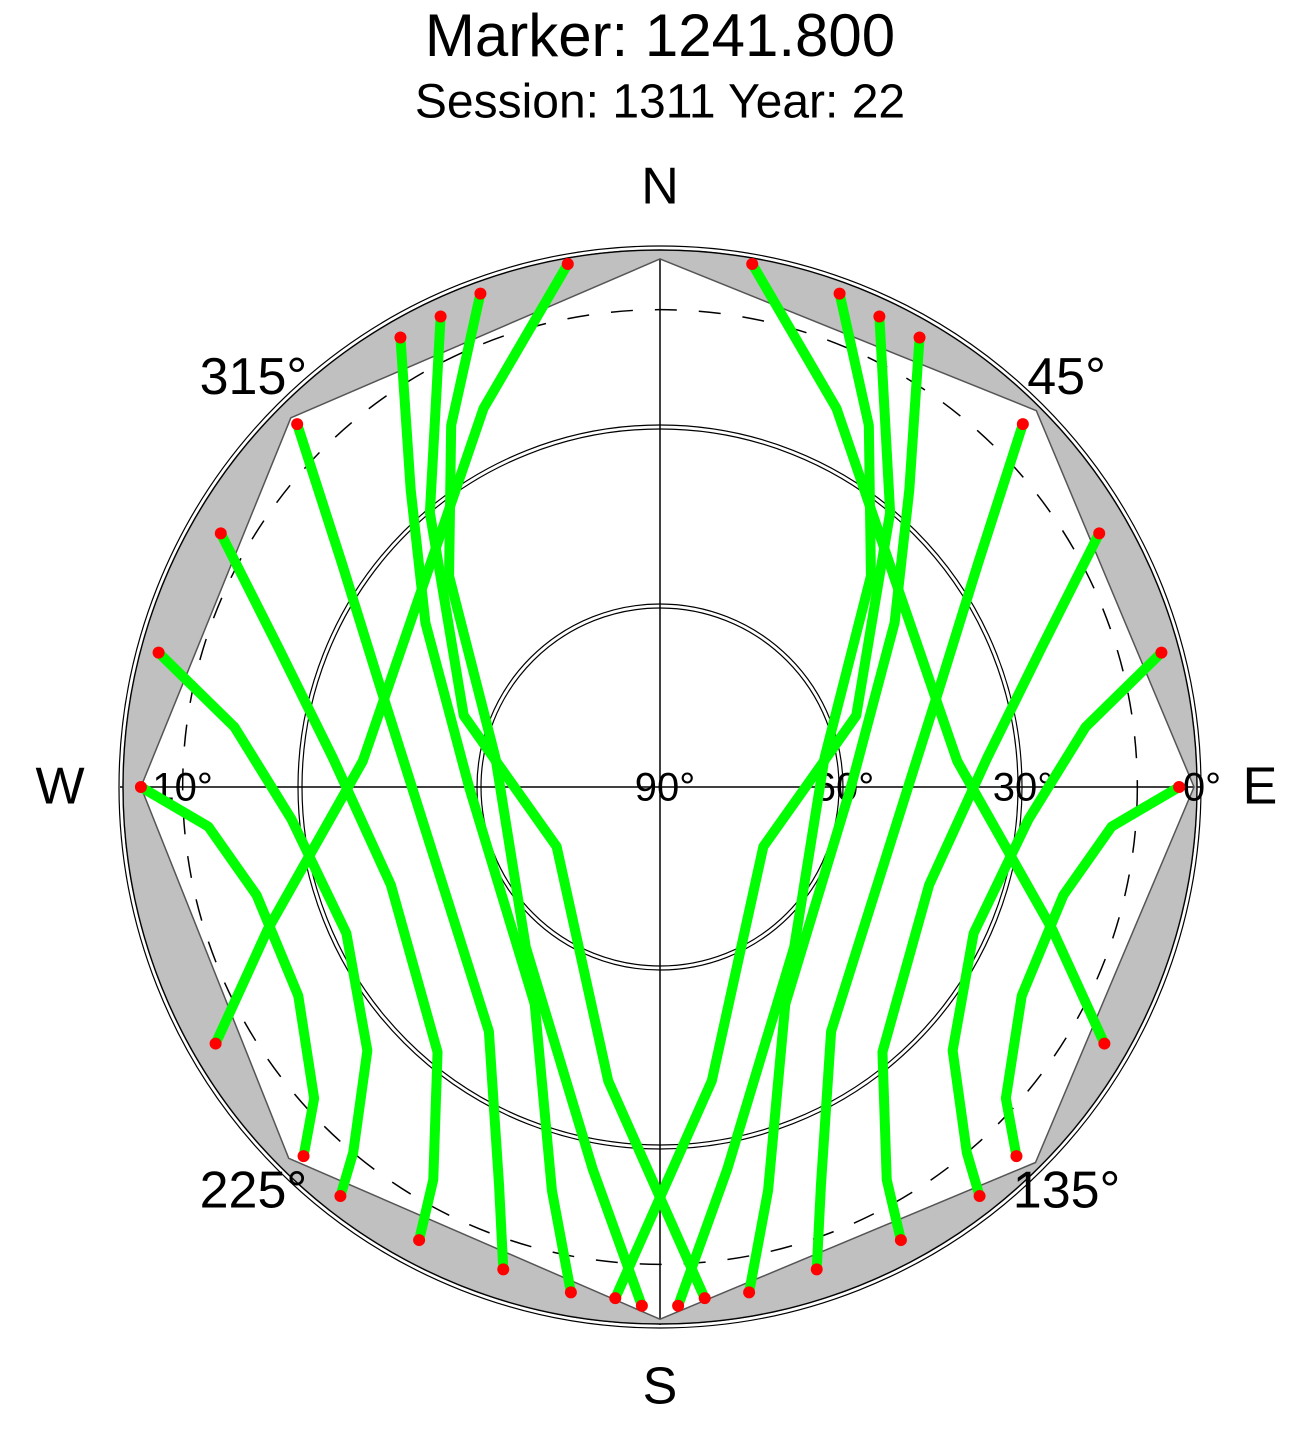 The height and width of the screenshot is (1444, 1316). What do you see at coordinates (254, 1190) in the screenshot?
I see `azimuth-label: 225°` at bounding box center [254, 1190].